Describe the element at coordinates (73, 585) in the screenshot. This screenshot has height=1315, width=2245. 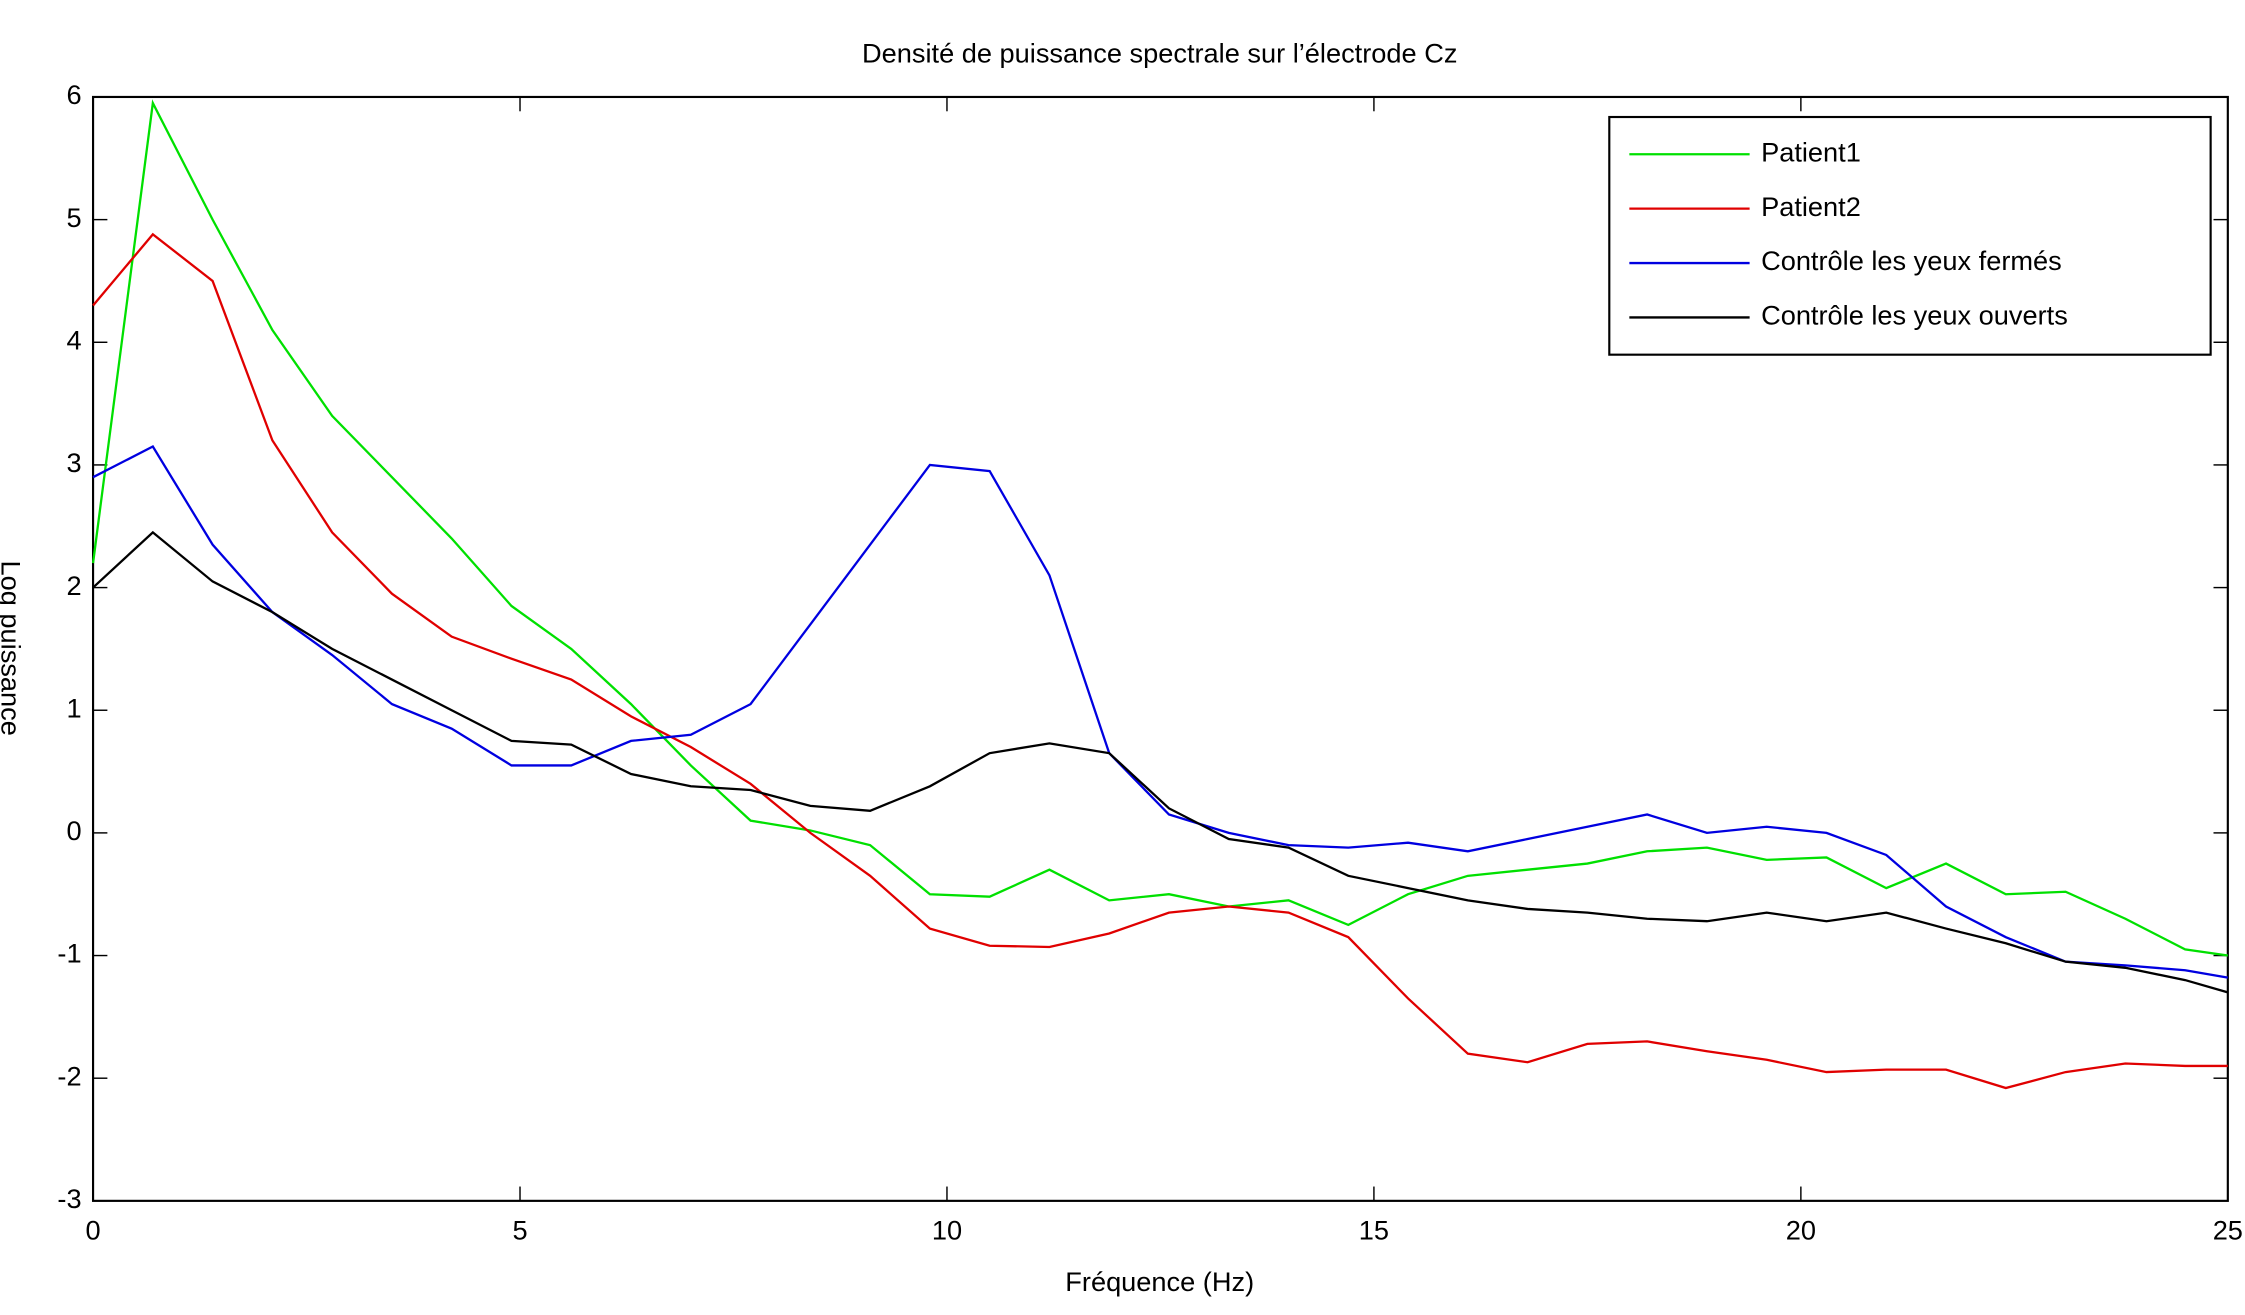
I see `y-tick-label: 2` at that location.